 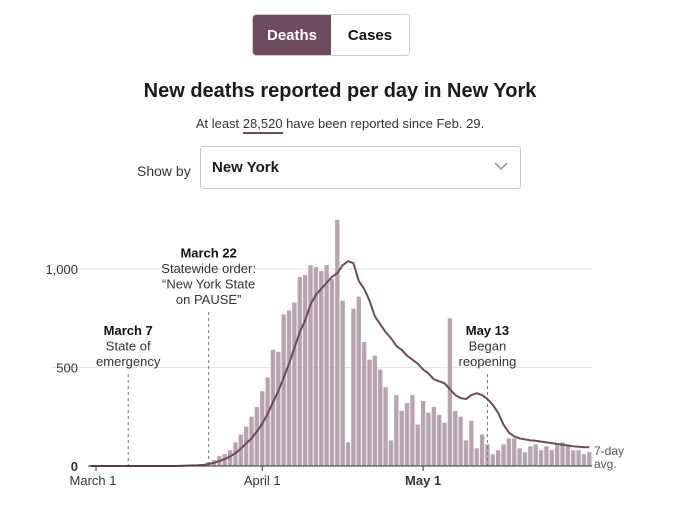 What do you see at coordinates (360, 167) in the screenshot?
I see `region-select: New York` at bounding box center [360, 167].